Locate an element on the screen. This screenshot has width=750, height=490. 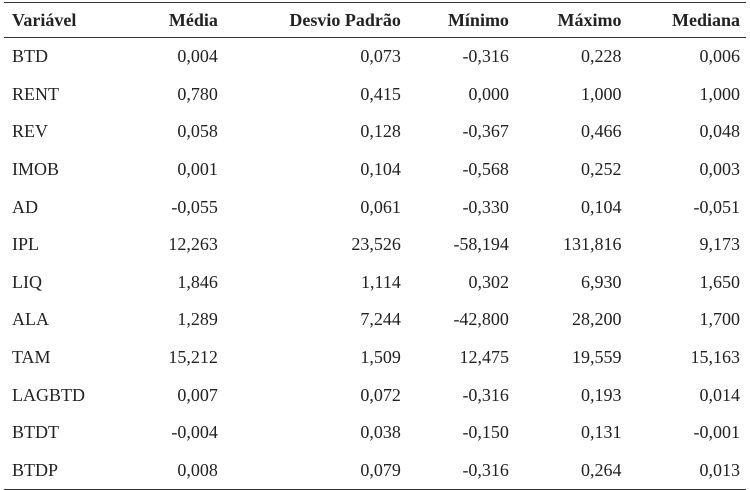
value-cell: 0,001 is located at coordinates (197, 169).